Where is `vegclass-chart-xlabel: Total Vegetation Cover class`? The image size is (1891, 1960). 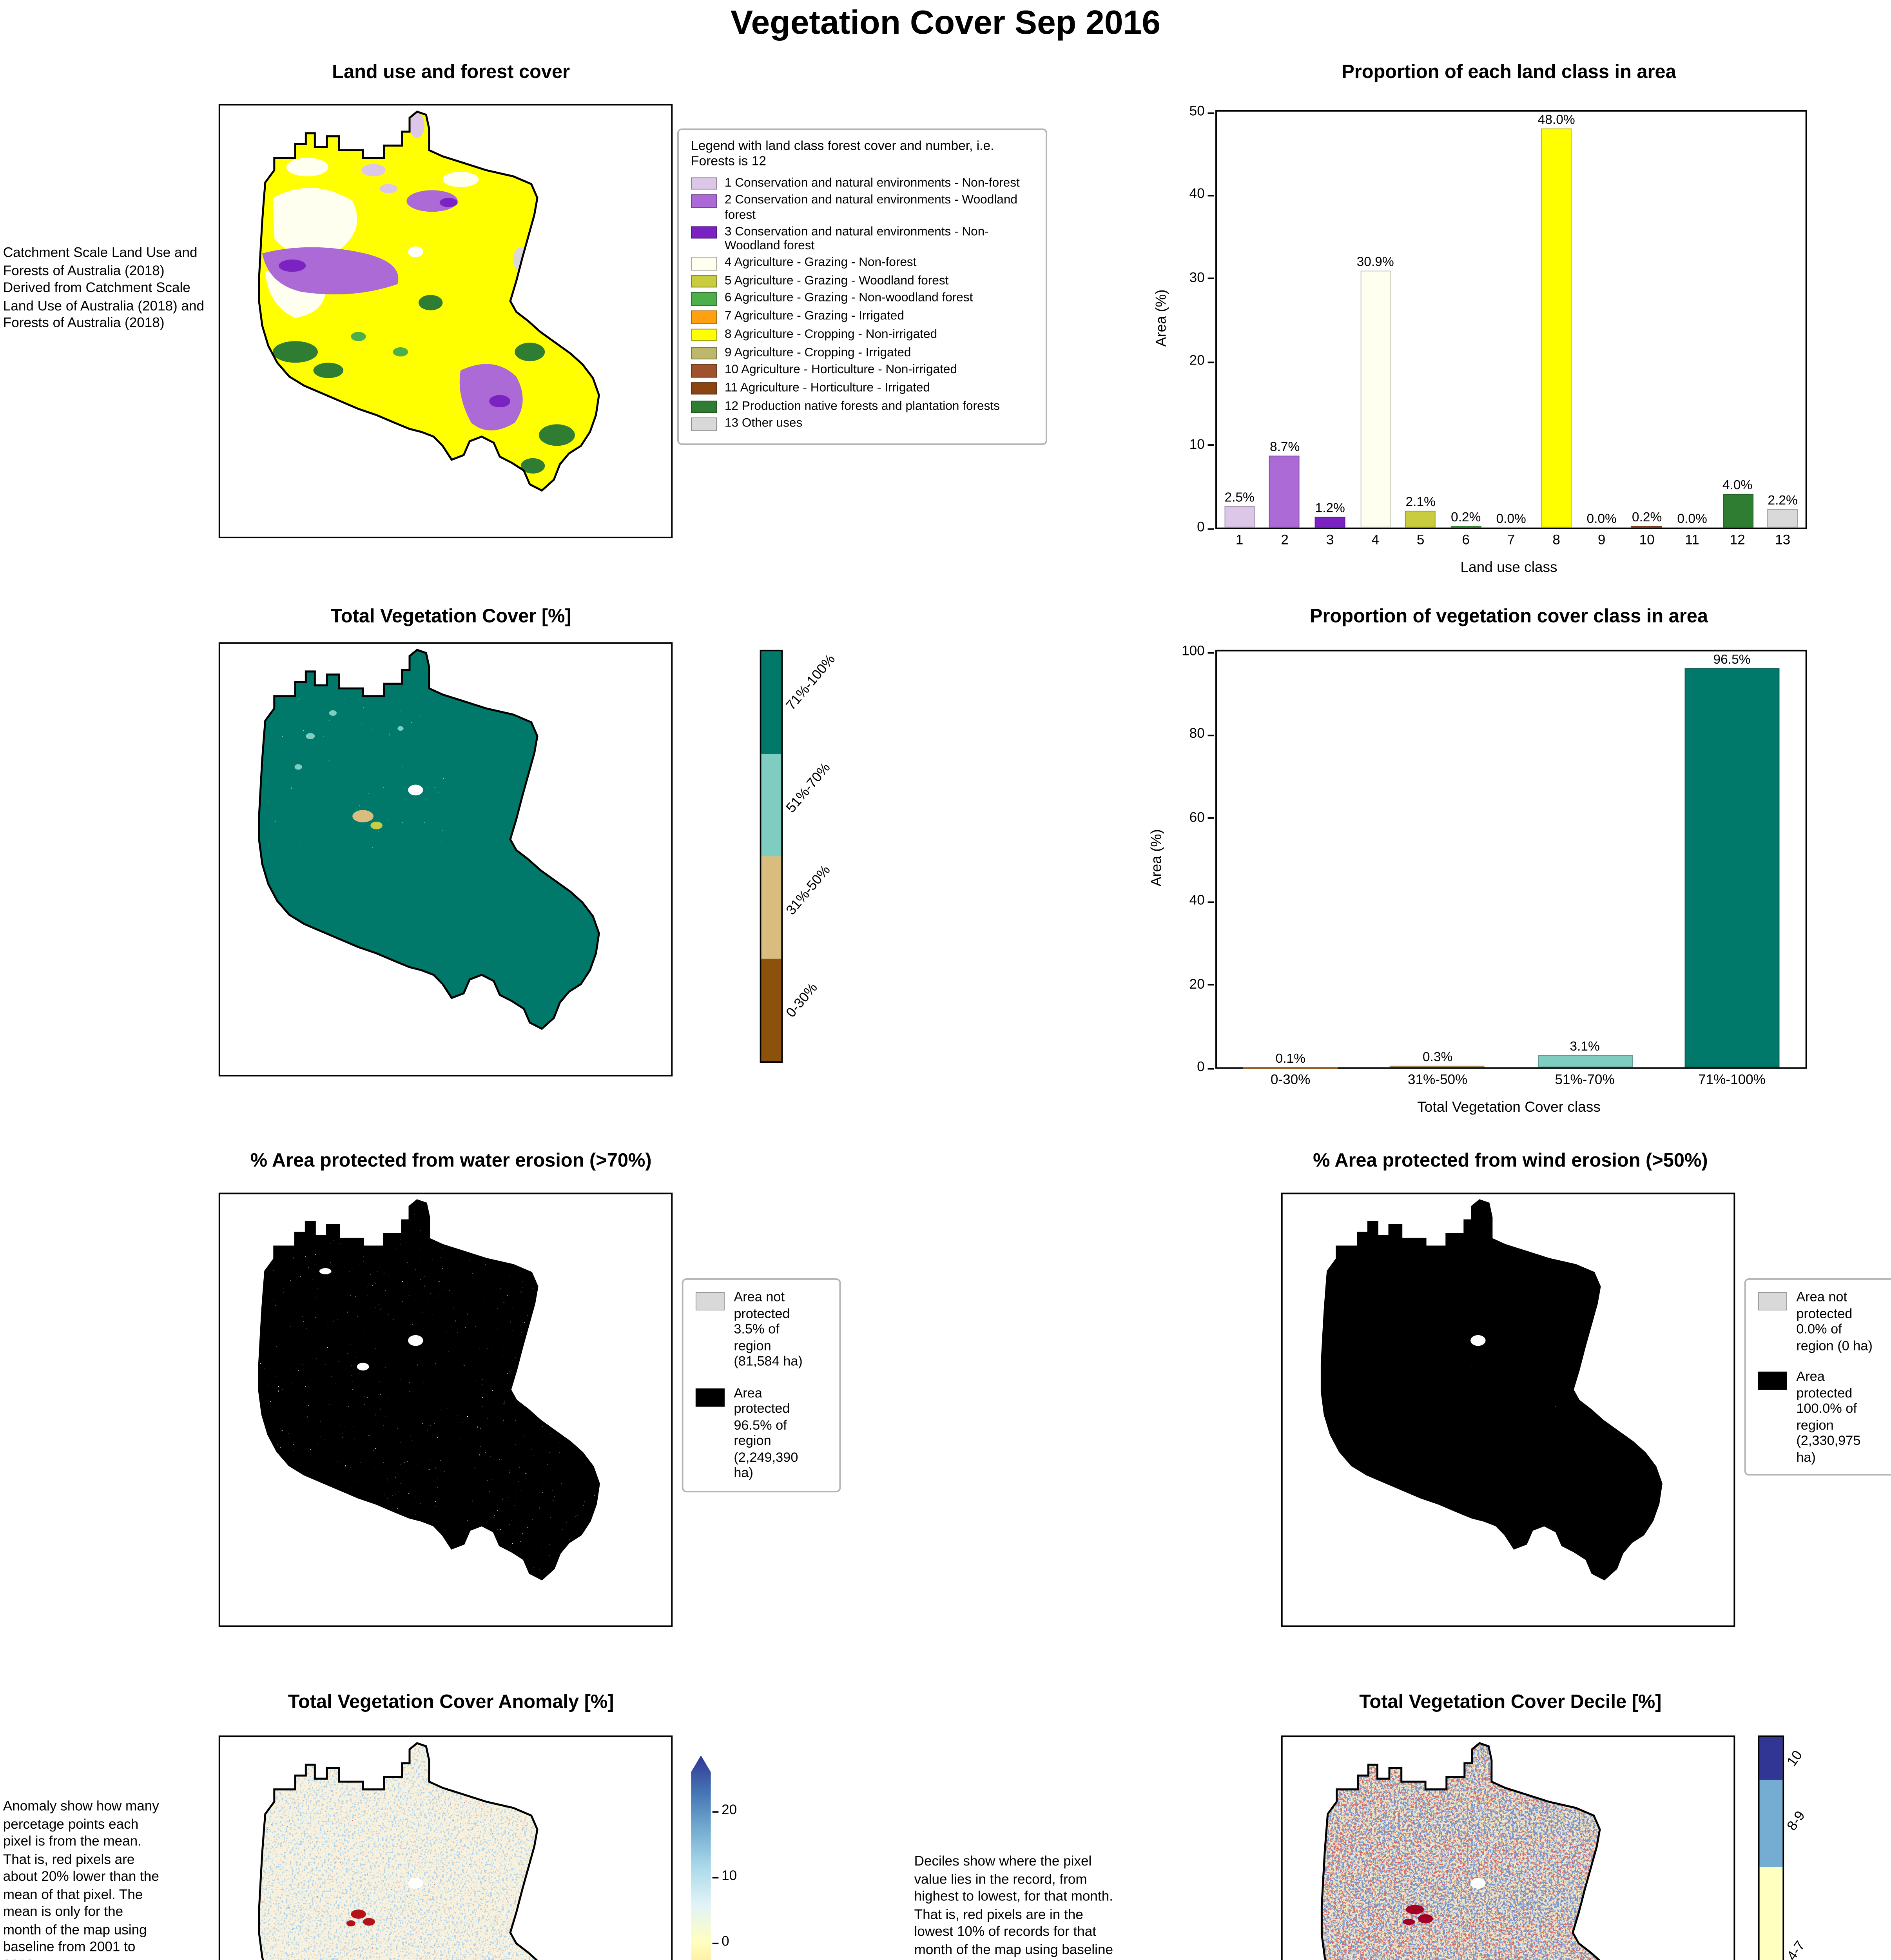
vegclass-chart-xlabel: Total Vegetation Cover class is located at coordinates (1509, 1107).